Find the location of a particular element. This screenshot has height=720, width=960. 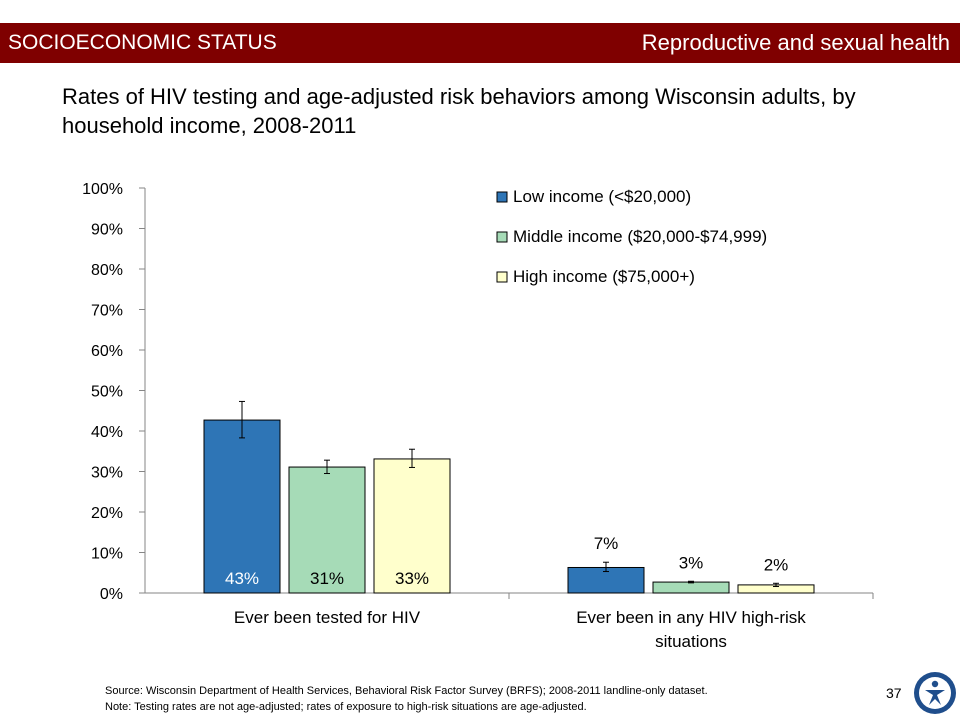

legend-label: High income ($75,000+) is located at coordinates (604, 276).